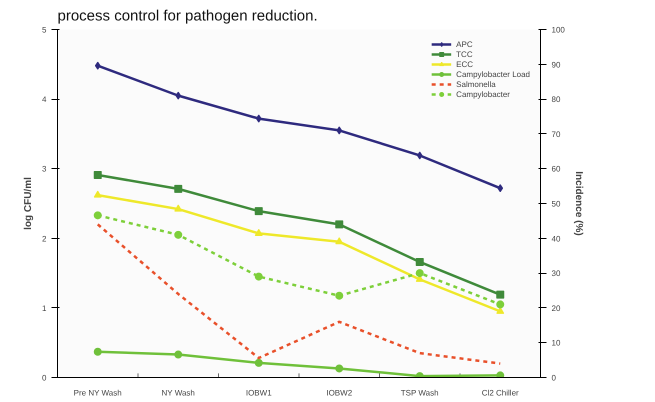 The image size is (655, 402). I want to click on legend-label: TCC, so click(465, 54).